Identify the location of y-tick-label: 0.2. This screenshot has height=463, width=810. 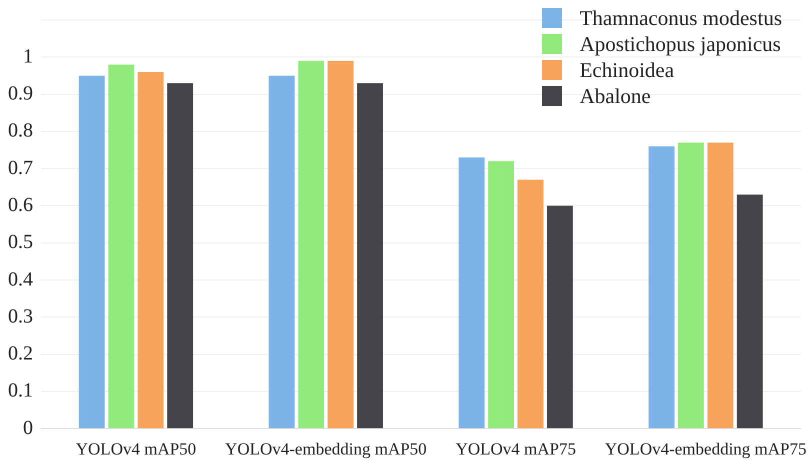
(20, 353).